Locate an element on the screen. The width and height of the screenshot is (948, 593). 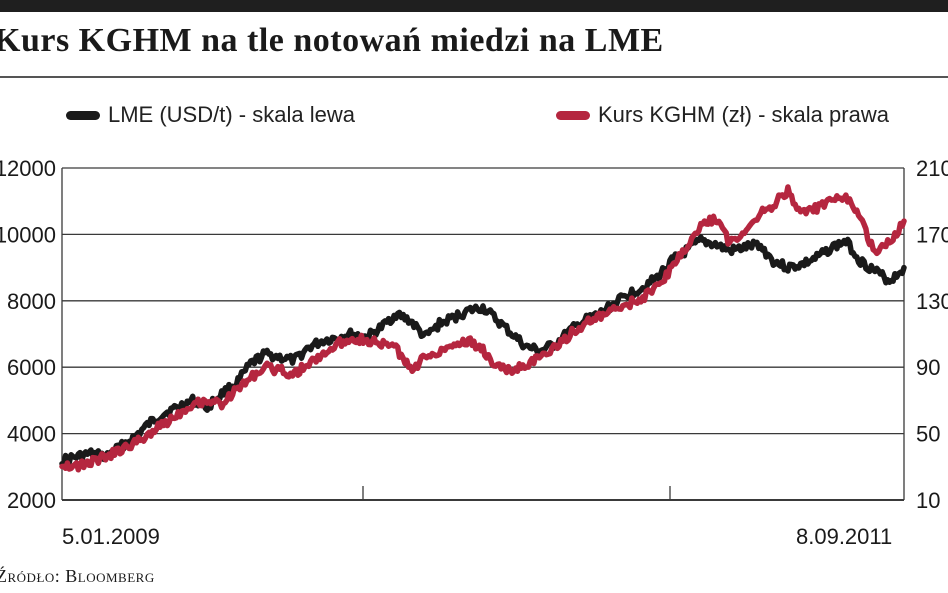
legend-swatch-lme is located at coordinates (83, 115).